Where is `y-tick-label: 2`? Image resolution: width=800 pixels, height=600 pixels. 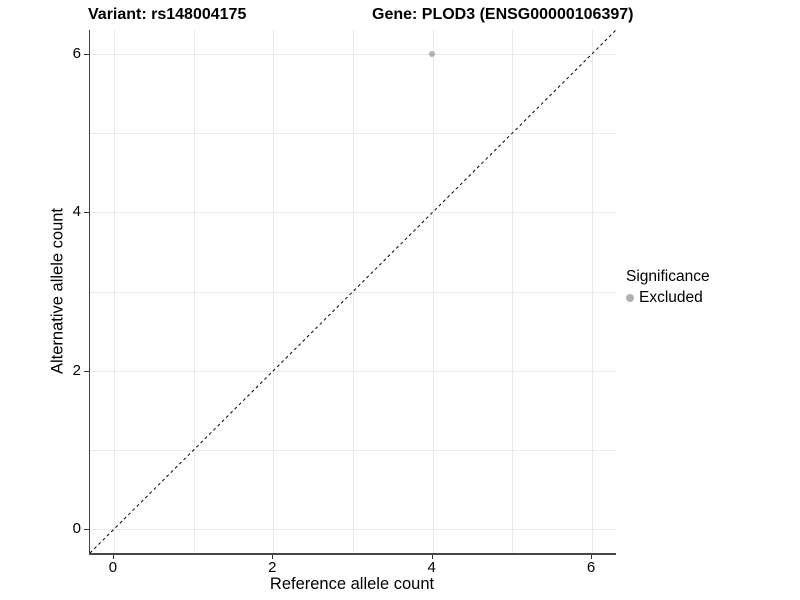 y-tick-label: 2 is located at coordinates (76, 370).